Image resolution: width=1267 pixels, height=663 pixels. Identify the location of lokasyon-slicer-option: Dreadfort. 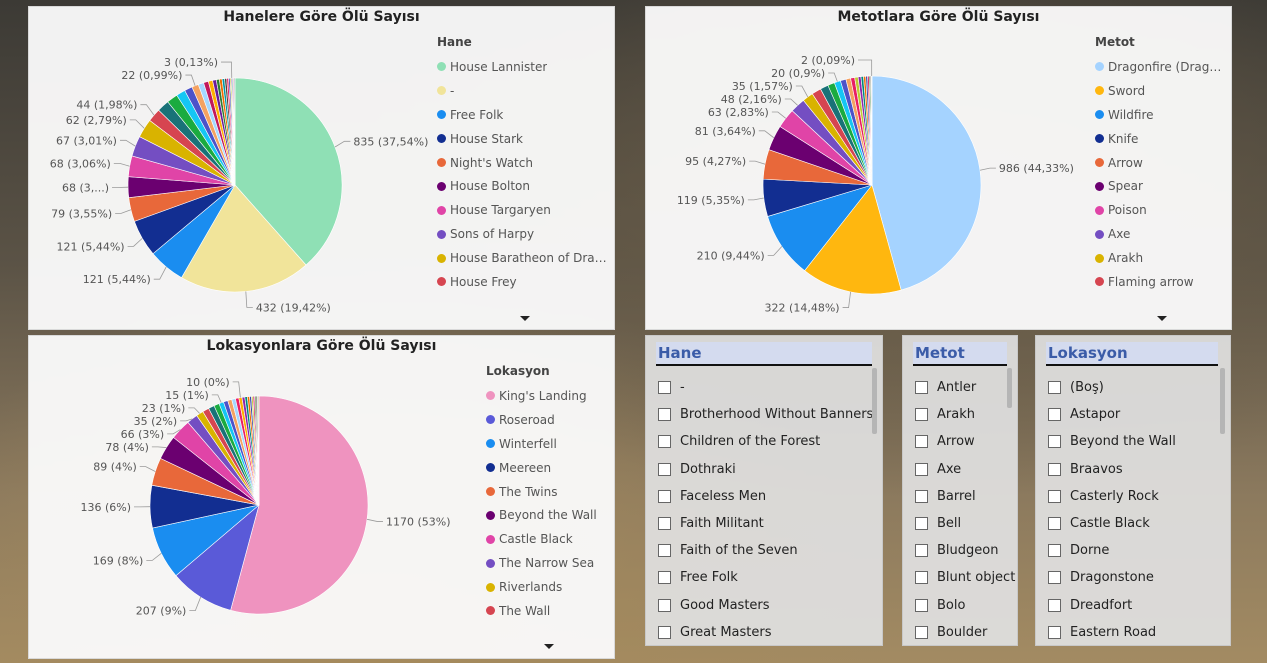
(1112, 605).